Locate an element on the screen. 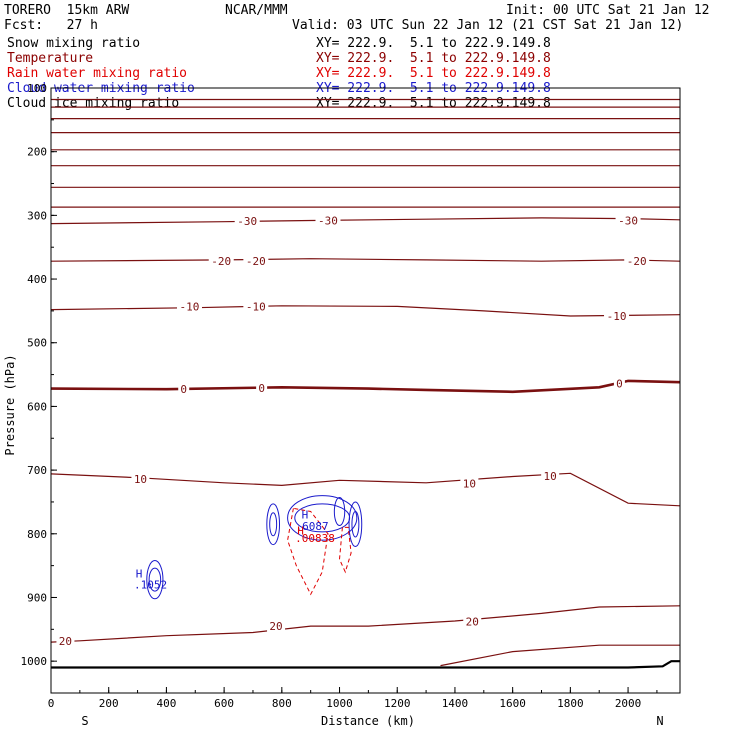 Image resolution: width=740 pixels, height=740 pixels. x-tick-label: 0 is located at coordinates (51, 703).